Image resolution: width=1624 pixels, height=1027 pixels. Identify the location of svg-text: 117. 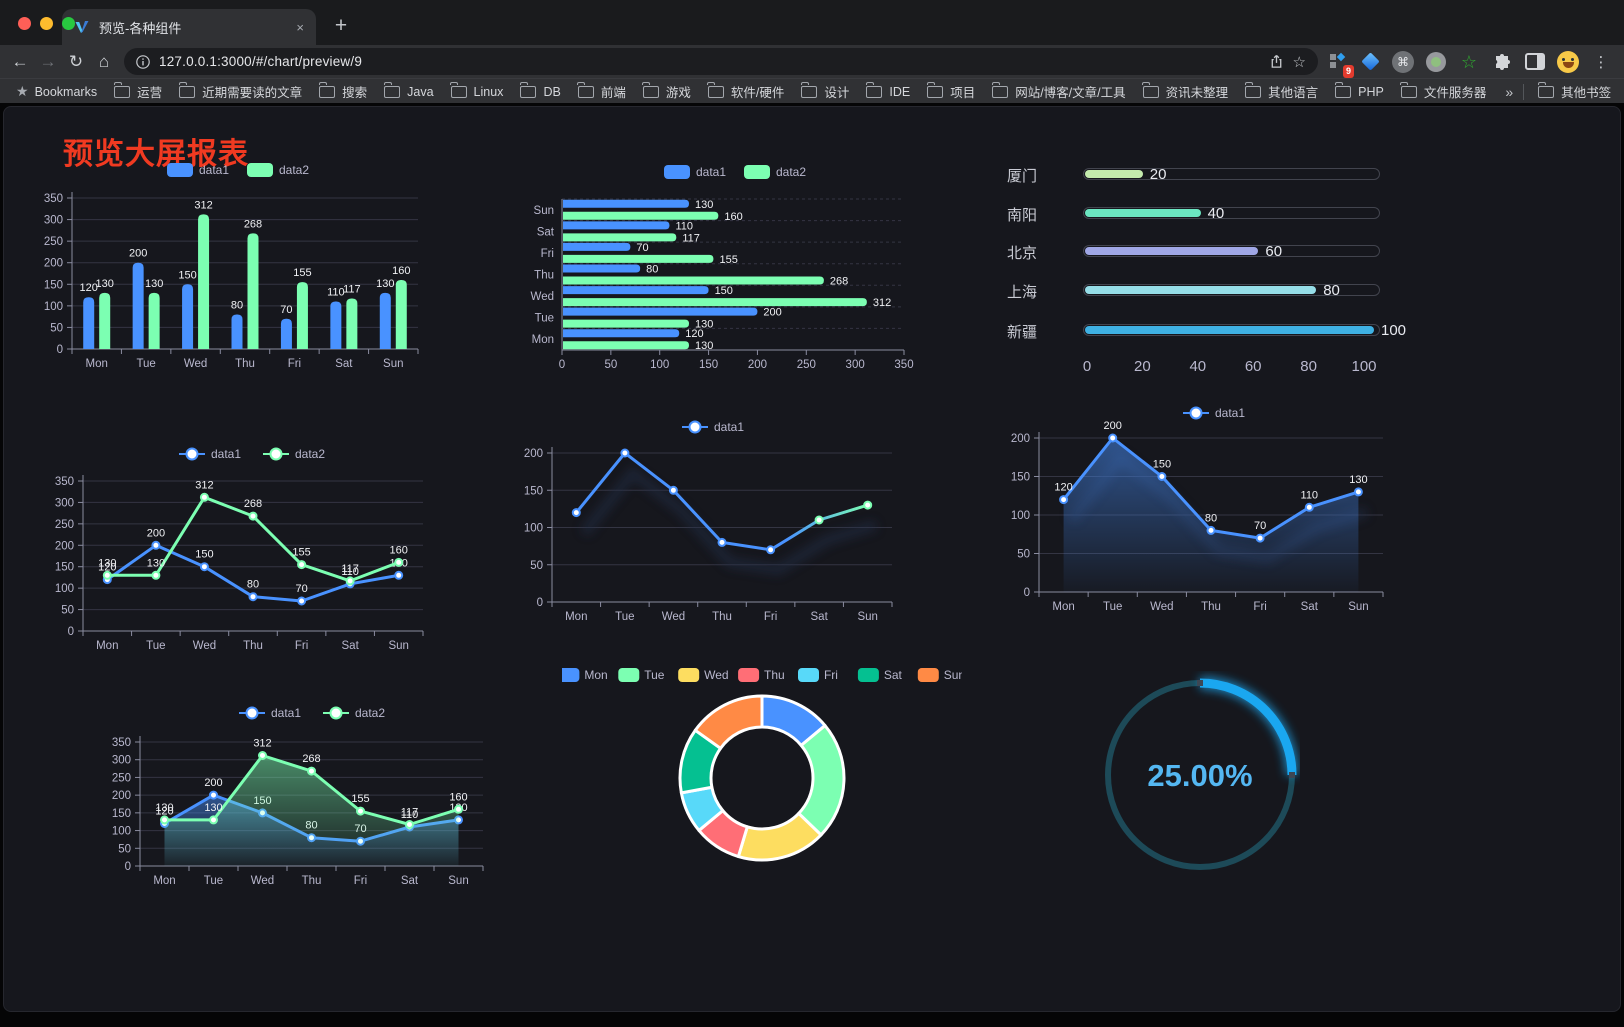
(352, 290).